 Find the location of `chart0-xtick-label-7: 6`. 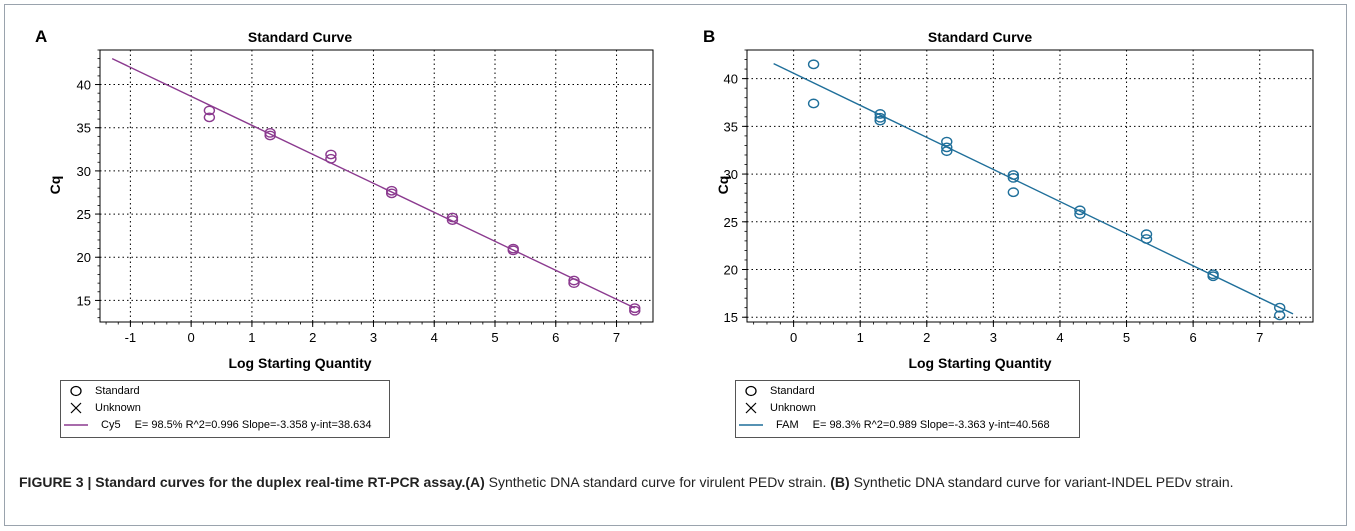

chart0-xtick-label-7: 6 is located at coordinates (555, 337).